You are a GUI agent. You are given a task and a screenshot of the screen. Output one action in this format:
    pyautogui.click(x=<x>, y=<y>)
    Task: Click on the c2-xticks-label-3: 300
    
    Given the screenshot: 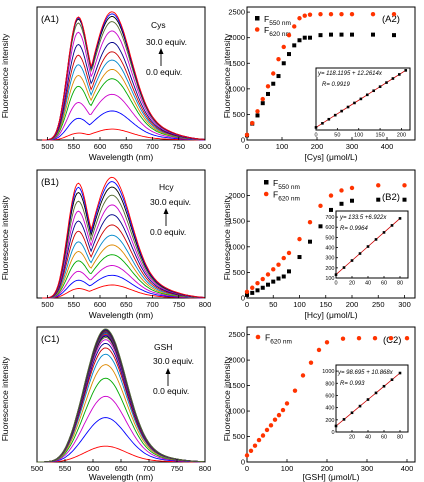 What is the action you would take?
    pyautogui.click(x=367, y=468)
    